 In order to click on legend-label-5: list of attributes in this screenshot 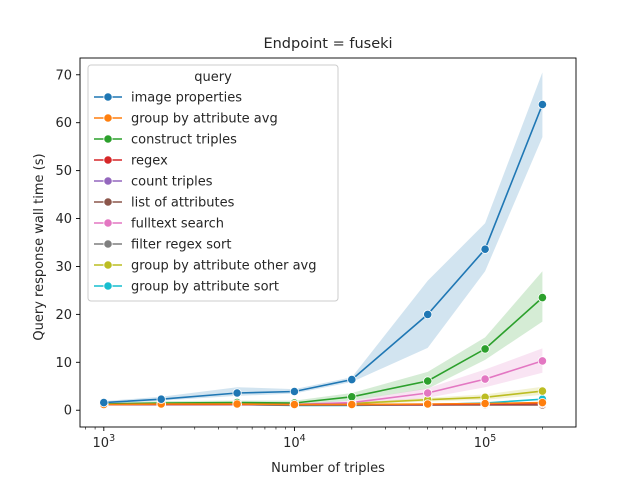, I will do `click(183, 203)`.